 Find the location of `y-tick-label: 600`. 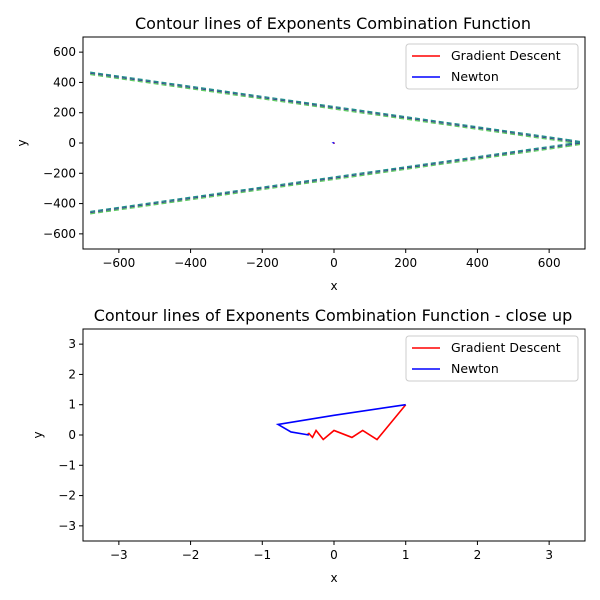

y-tick-label: 600 is located at coordinates (64, 52).